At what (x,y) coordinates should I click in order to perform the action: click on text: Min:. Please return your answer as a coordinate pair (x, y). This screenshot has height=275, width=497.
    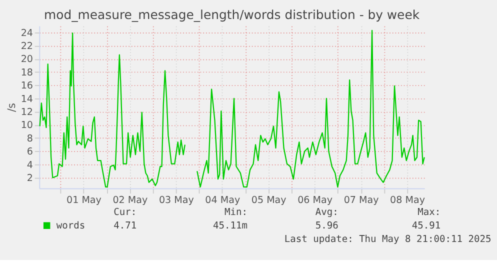
    Looking at the image, I should click on (236, 212).